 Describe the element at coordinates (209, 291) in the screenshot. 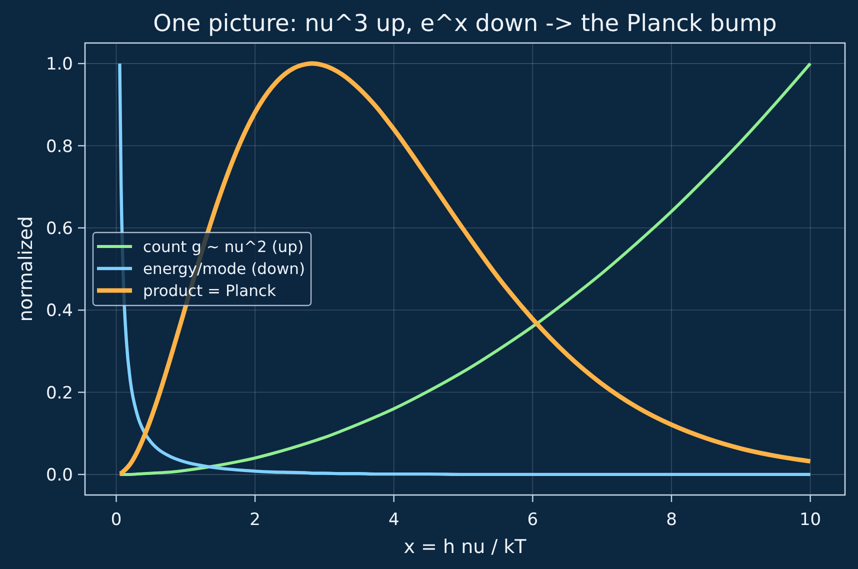

I see `legend-label: product = Planck` at that location.